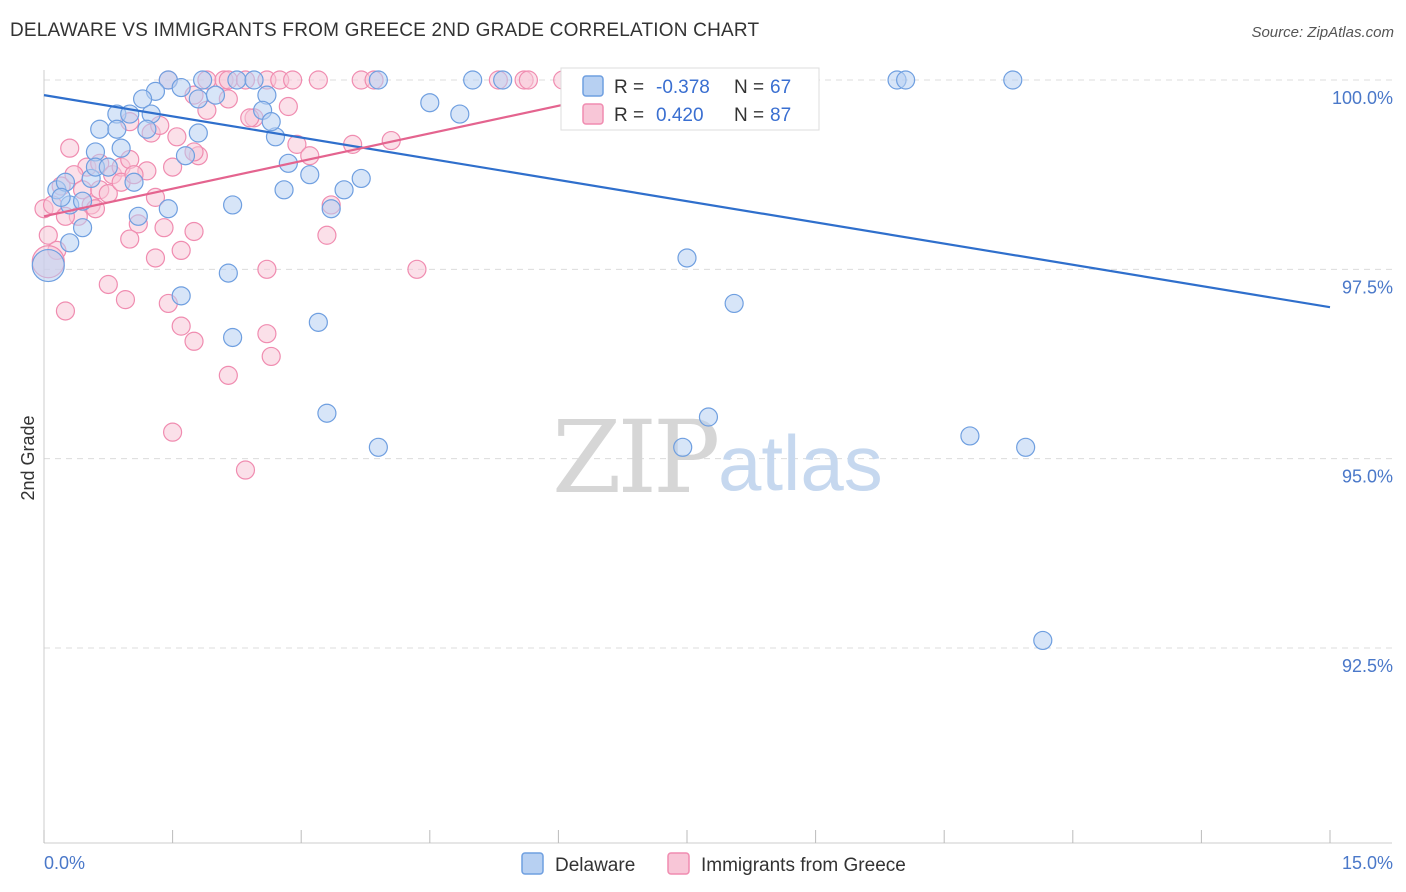 The width and height of the screenshot is (1406, 892). I want to click on legend-swatch-delaware, so click(532, 863).